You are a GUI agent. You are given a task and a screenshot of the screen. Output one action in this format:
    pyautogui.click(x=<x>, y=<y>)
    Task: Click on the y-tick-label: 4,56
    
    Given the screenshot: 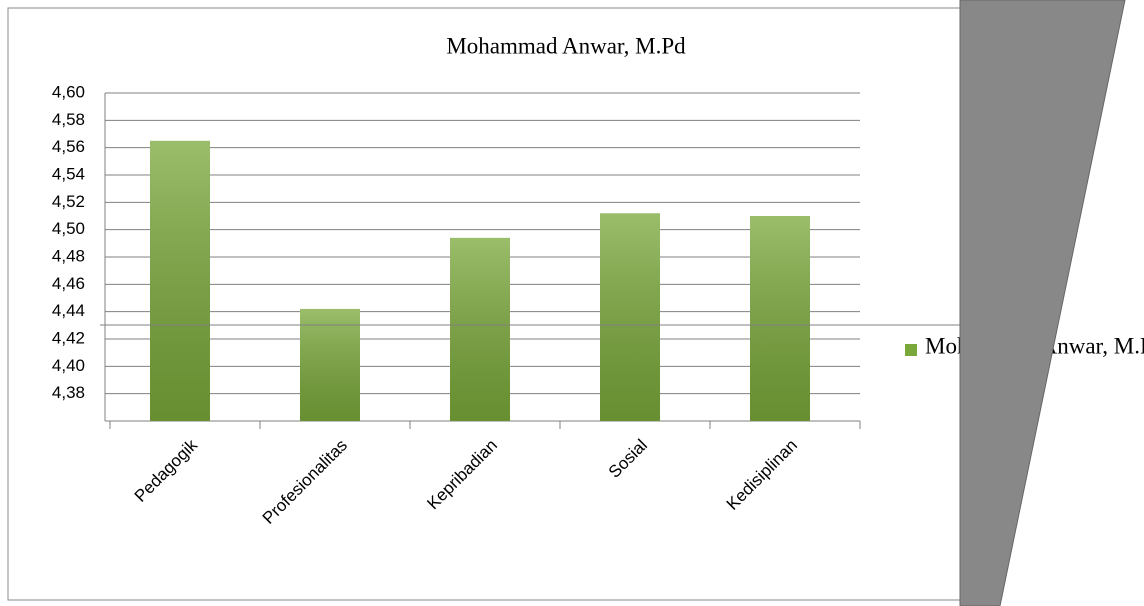 What is the action you would take?
    pyautogui.click(x=68, y=146)
    